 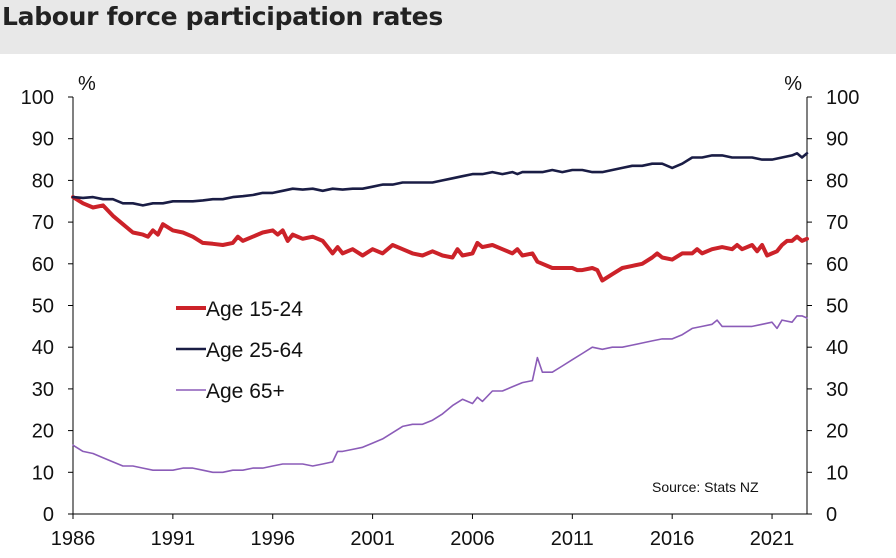 What do you see at coordinates (772, 539) in the screenshot?
I see `x-tick-label: 2021` at bounding box center [772, 539].